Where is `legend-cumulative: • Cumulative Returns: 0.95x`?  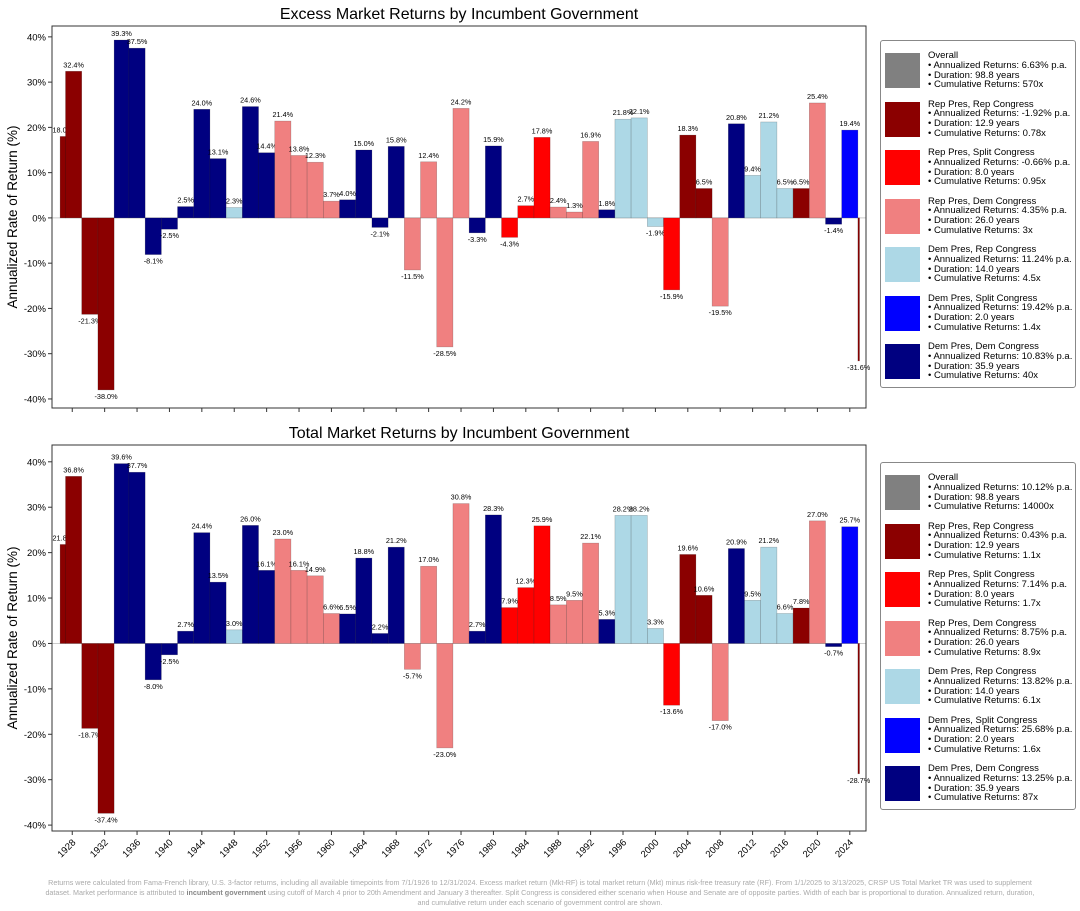
legend-cumulative: • Cumulative Returns: 0.95x is located at coordinates (987, 182).